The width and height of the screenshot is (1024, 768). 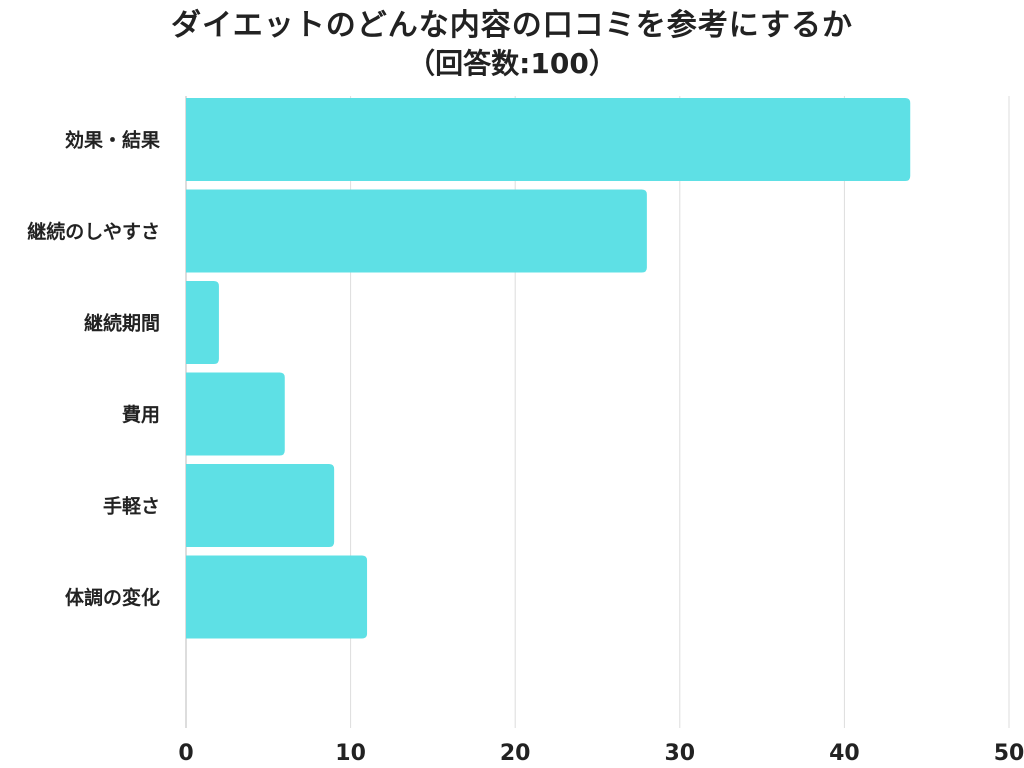 What do you see at coordinates (679, 753) in the screenshot?
I see `x-tick-label: 30` at bounding box center [679, 753].